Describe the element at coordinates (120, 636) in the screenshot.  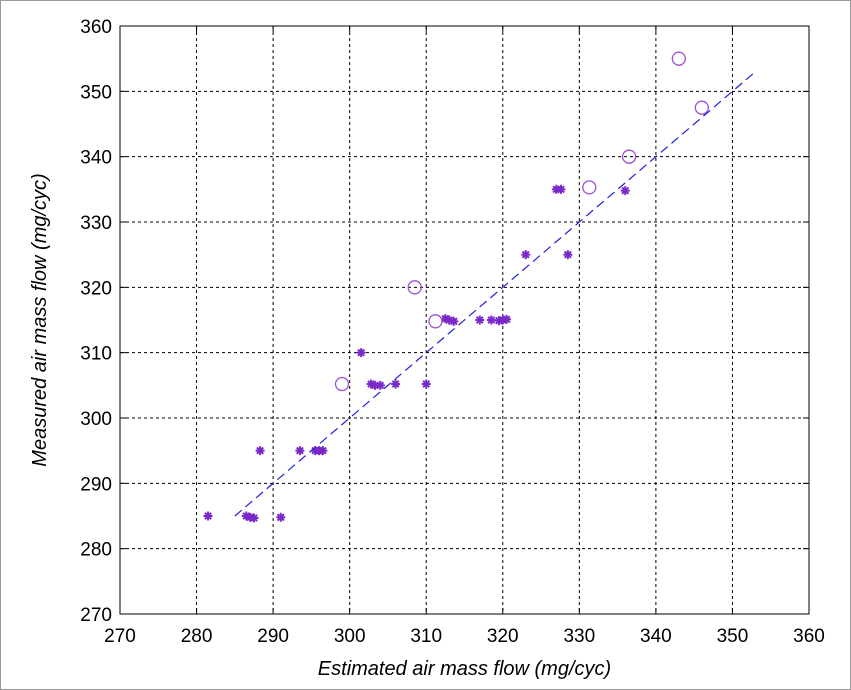
I see `x-tick-label: 270` at that location.